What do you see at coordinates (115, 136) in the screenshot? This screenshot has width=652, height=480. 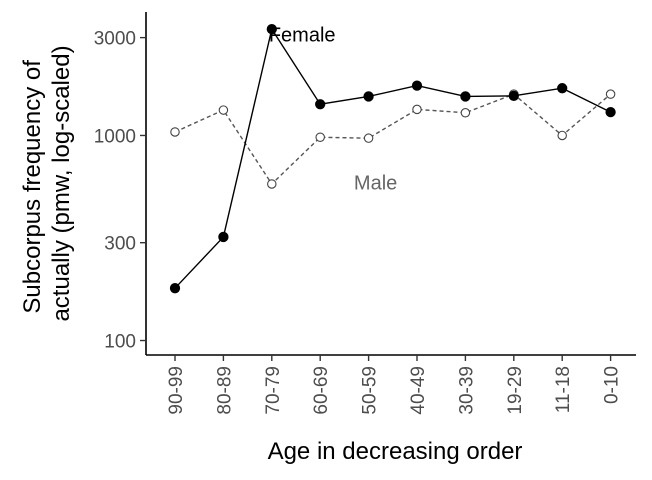 I see `y-tick-label: 1000` at bounding box center [115, 136].